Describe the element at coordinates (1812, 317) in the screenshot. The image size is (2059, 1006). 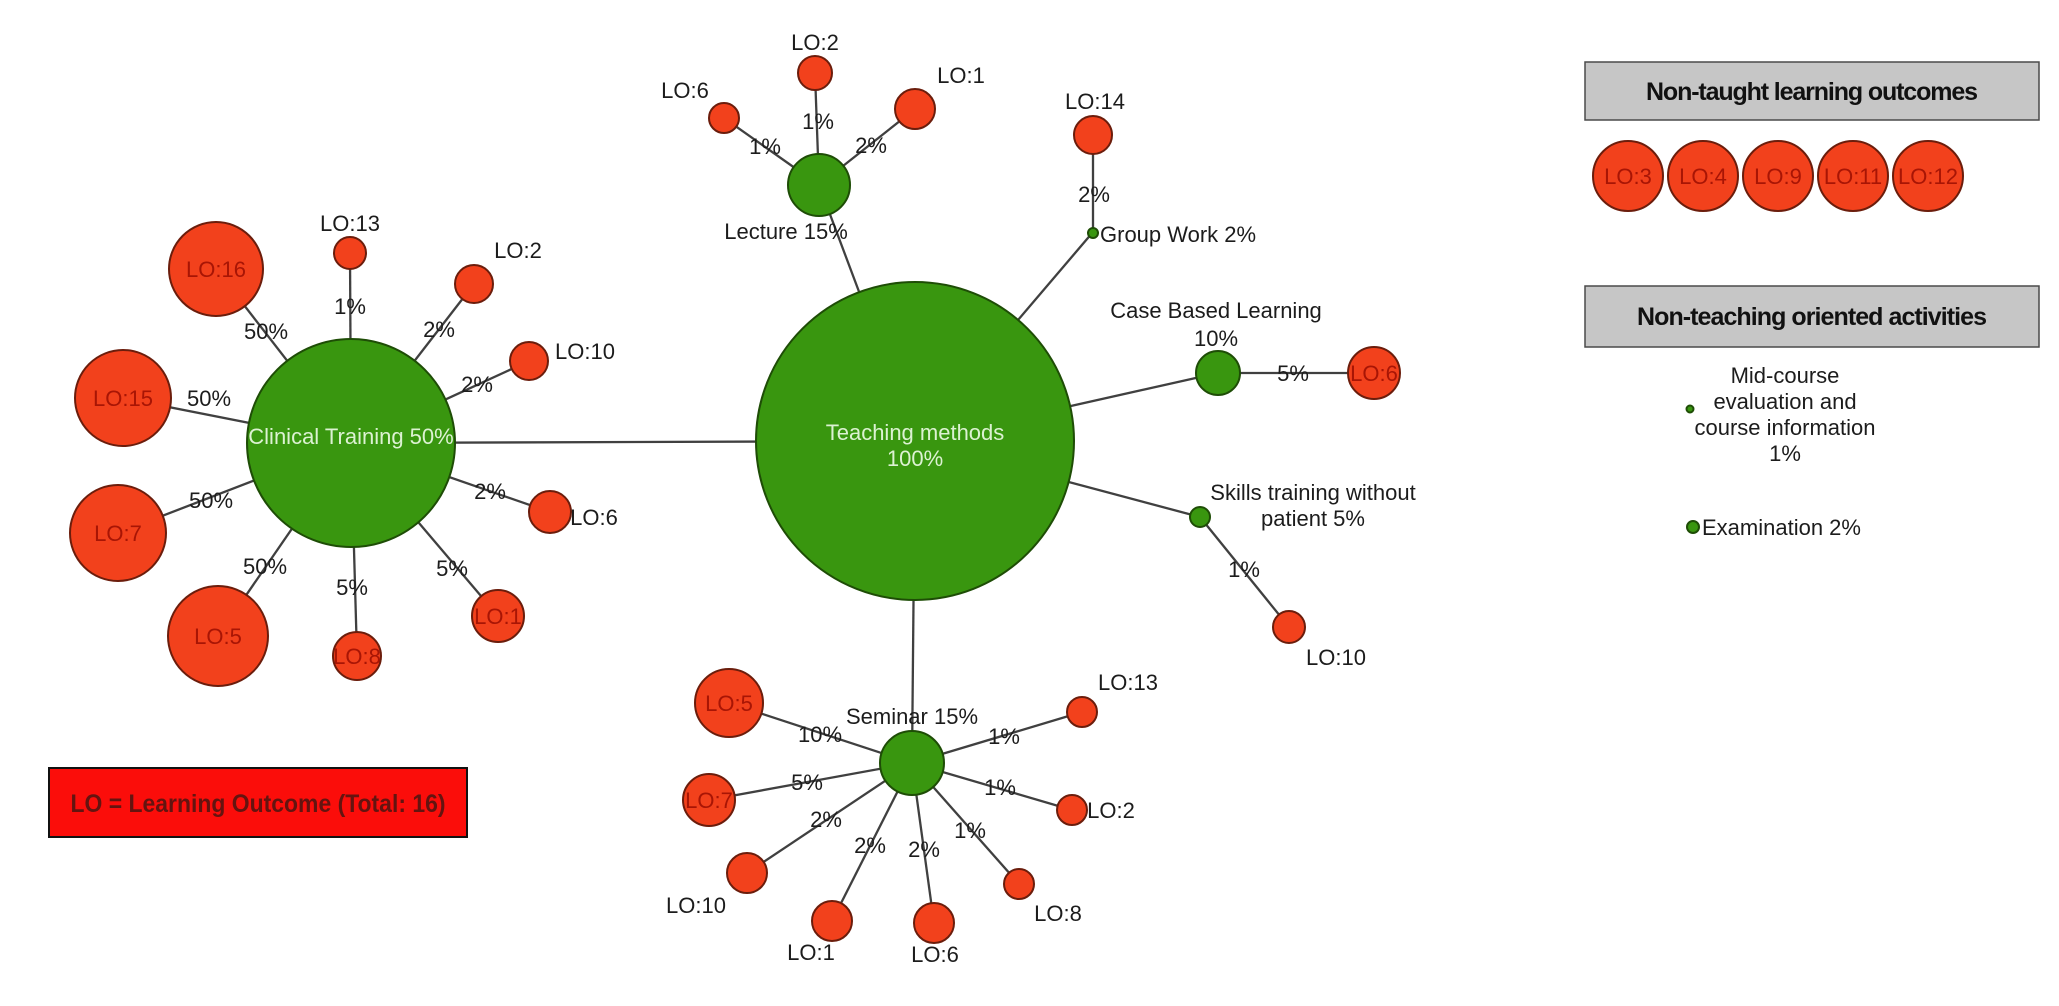
I see `svg-text:Non-teaching oriented activiti: Non-teaching oriented activities` at that location.